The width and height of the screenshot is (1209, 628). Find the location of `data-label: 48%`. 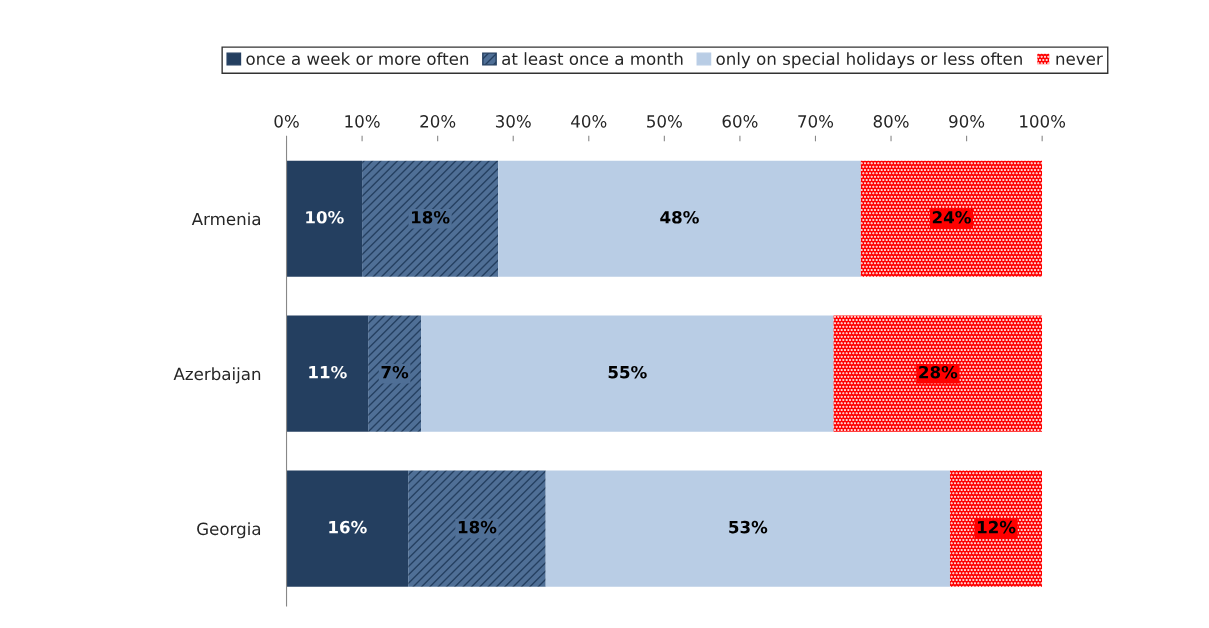

data-label: 48% is located at coordinates (679, 217).